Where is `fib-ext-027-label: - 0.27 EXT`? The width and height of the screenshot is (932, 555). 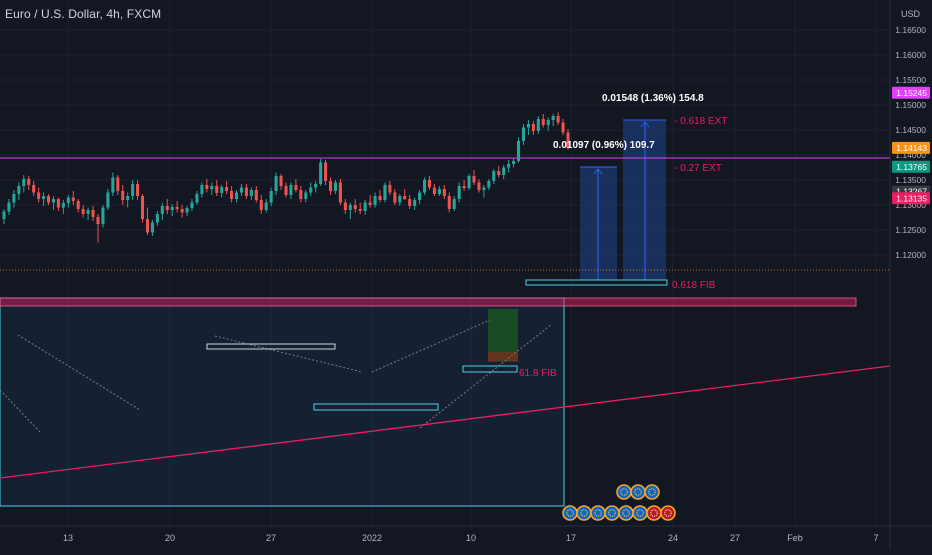 fib-ext-027-label: - 0.27 EXT is located at coordinates (698, 168).